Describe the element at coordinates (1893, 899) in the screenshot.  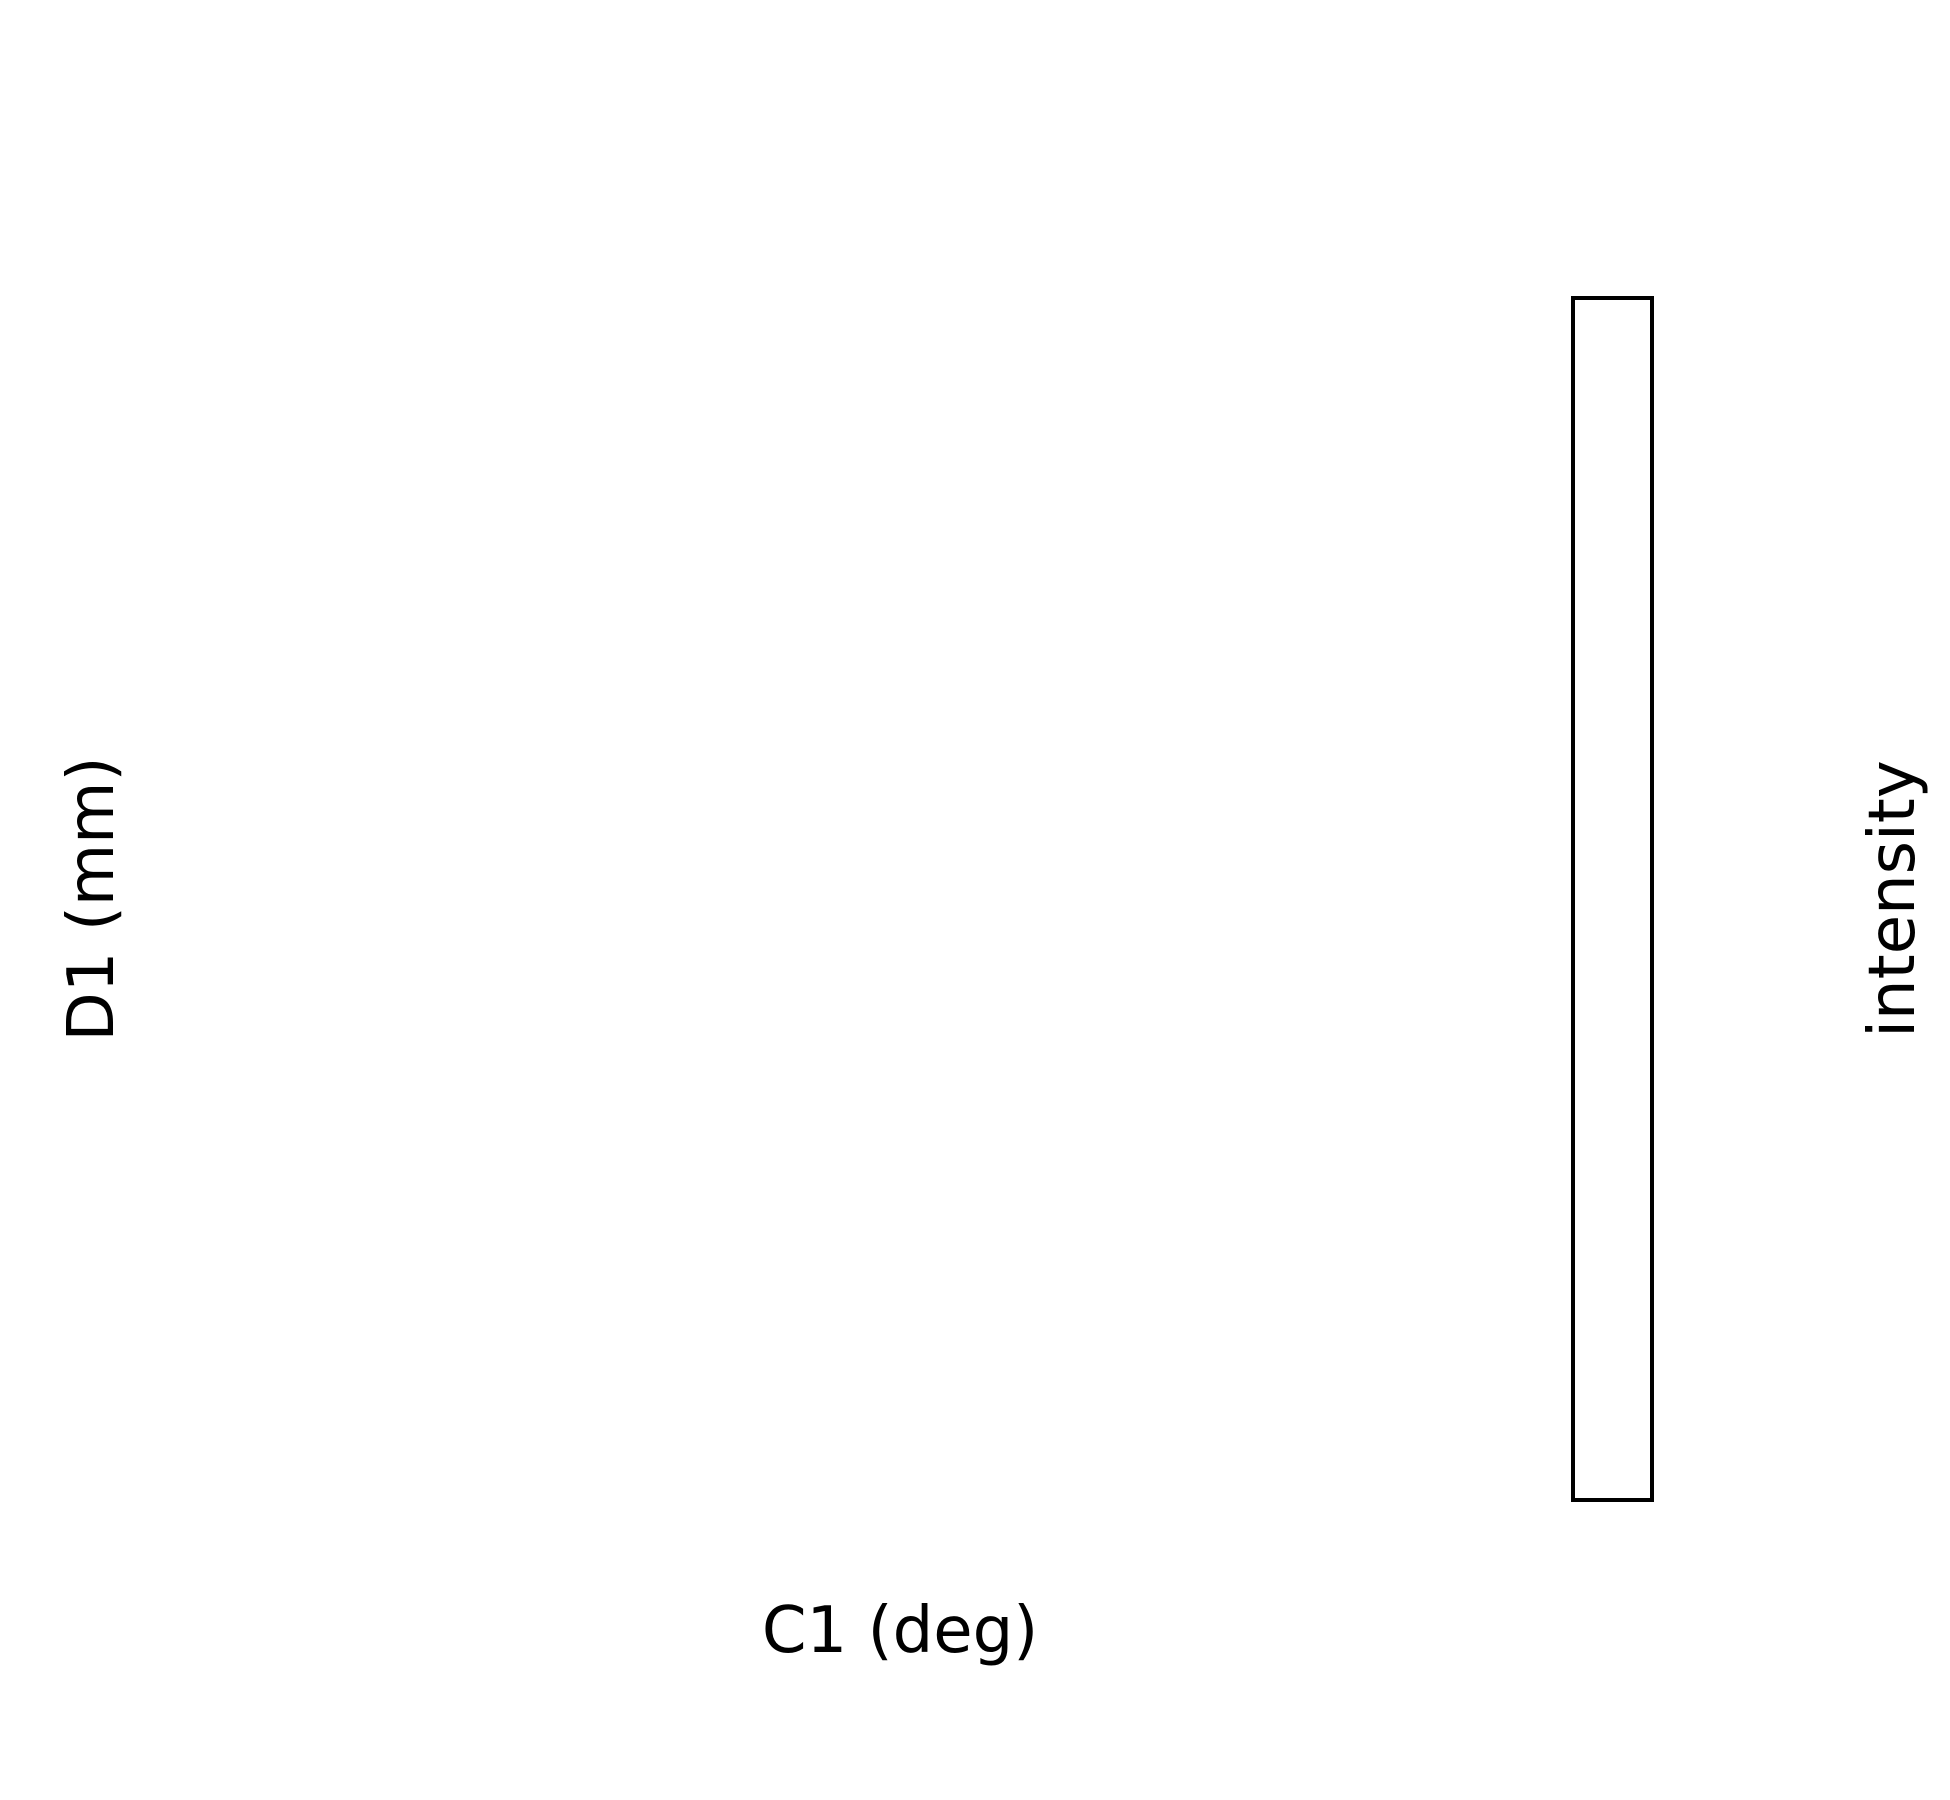
I see `colorbar-label: intensity` at that location.